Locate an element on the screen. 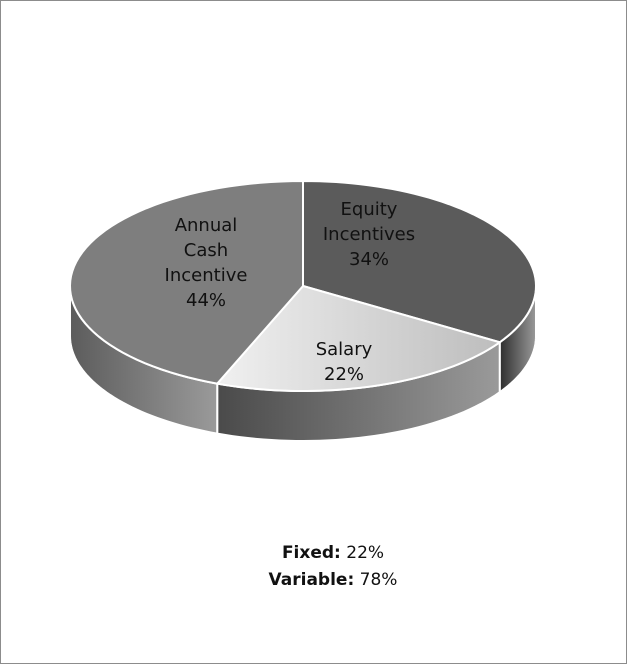  slice-label: Equity Incentives is located at coordinates (369, 222).